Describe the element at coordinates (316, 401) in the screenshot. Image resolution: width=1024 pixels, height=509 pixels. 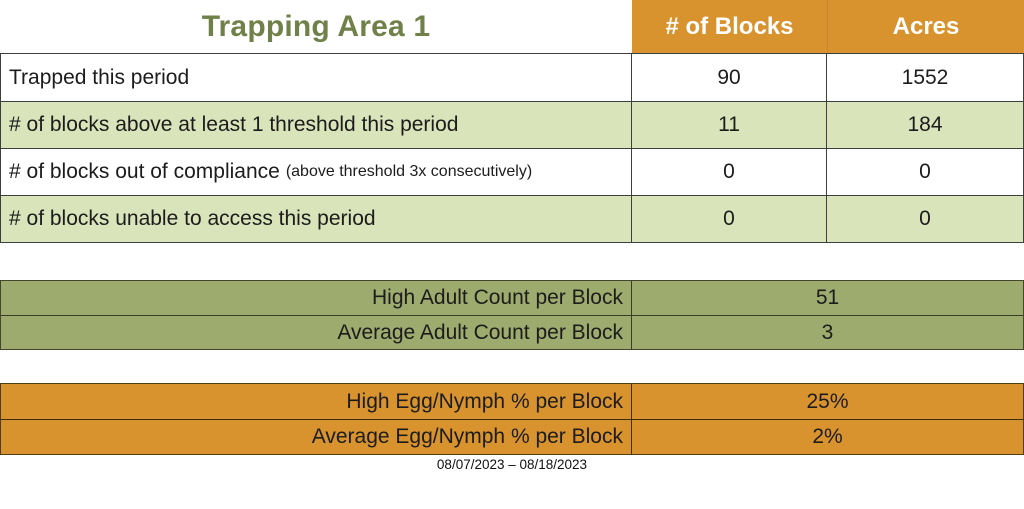
I see `stat-label: High Egg/Nymph % per Block` at that location.